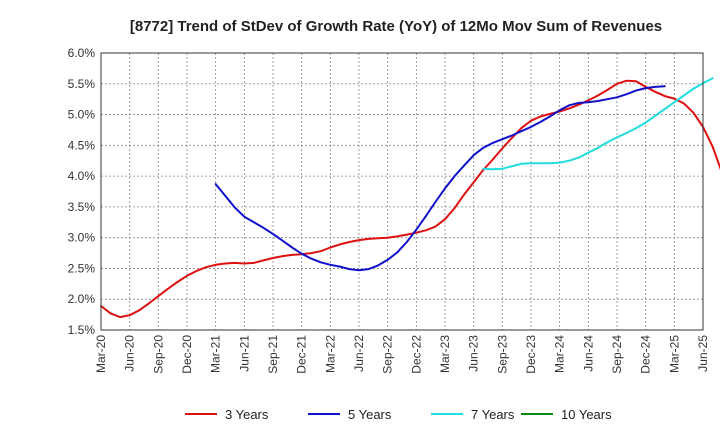 The height and width of the screenshot is (440, 720). What do you see at coordinates (216, 354) in the screenshot?
I see `x-tick-label: Mar-21` at bounding box center [216, 354].